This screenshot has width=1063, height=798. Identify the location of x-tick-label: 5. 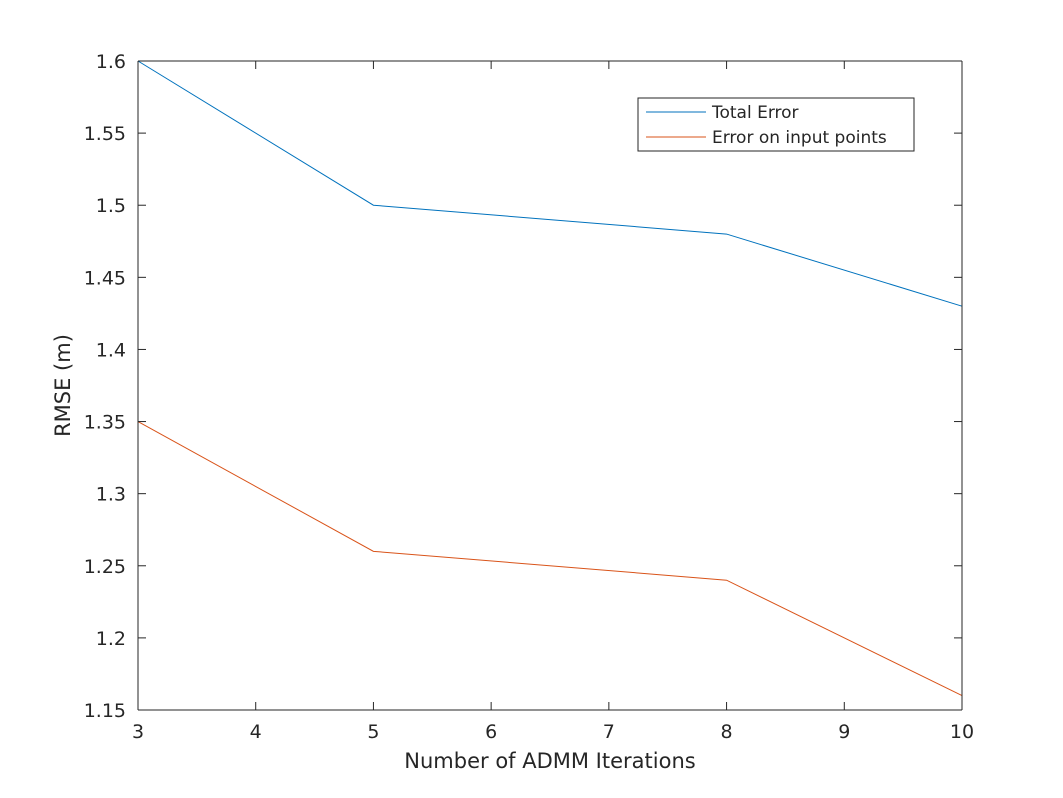
(373, 732).